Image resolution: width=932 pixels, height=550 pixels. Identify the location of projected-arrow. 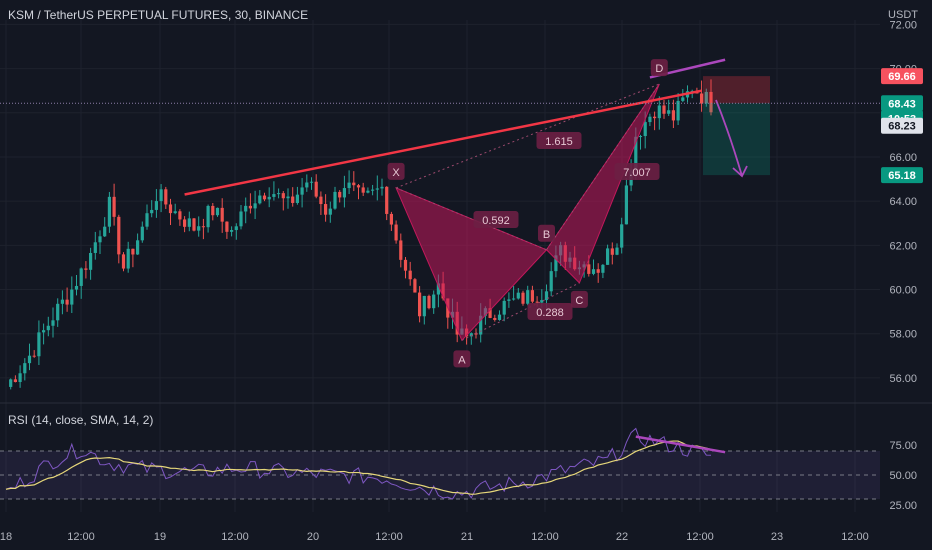
(731, 138).